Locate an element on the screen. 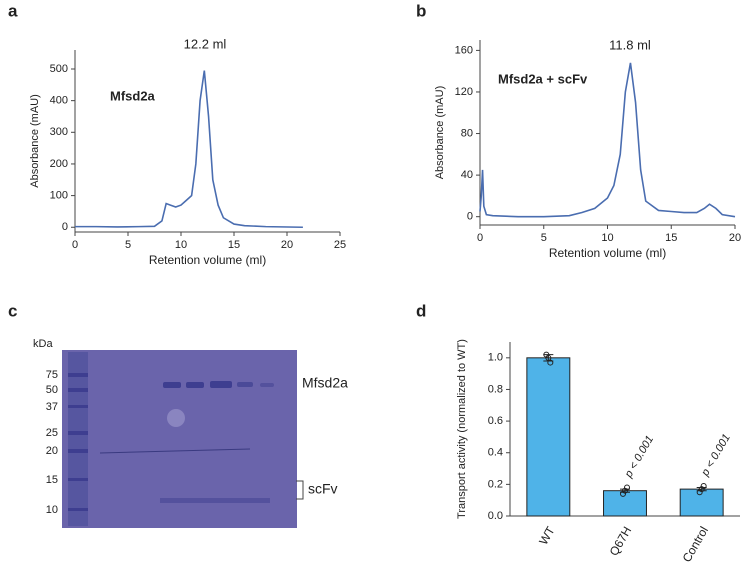 This screenshot has height=566, width=750. y-tick-label: 80 is located at coordinates (467, 133).